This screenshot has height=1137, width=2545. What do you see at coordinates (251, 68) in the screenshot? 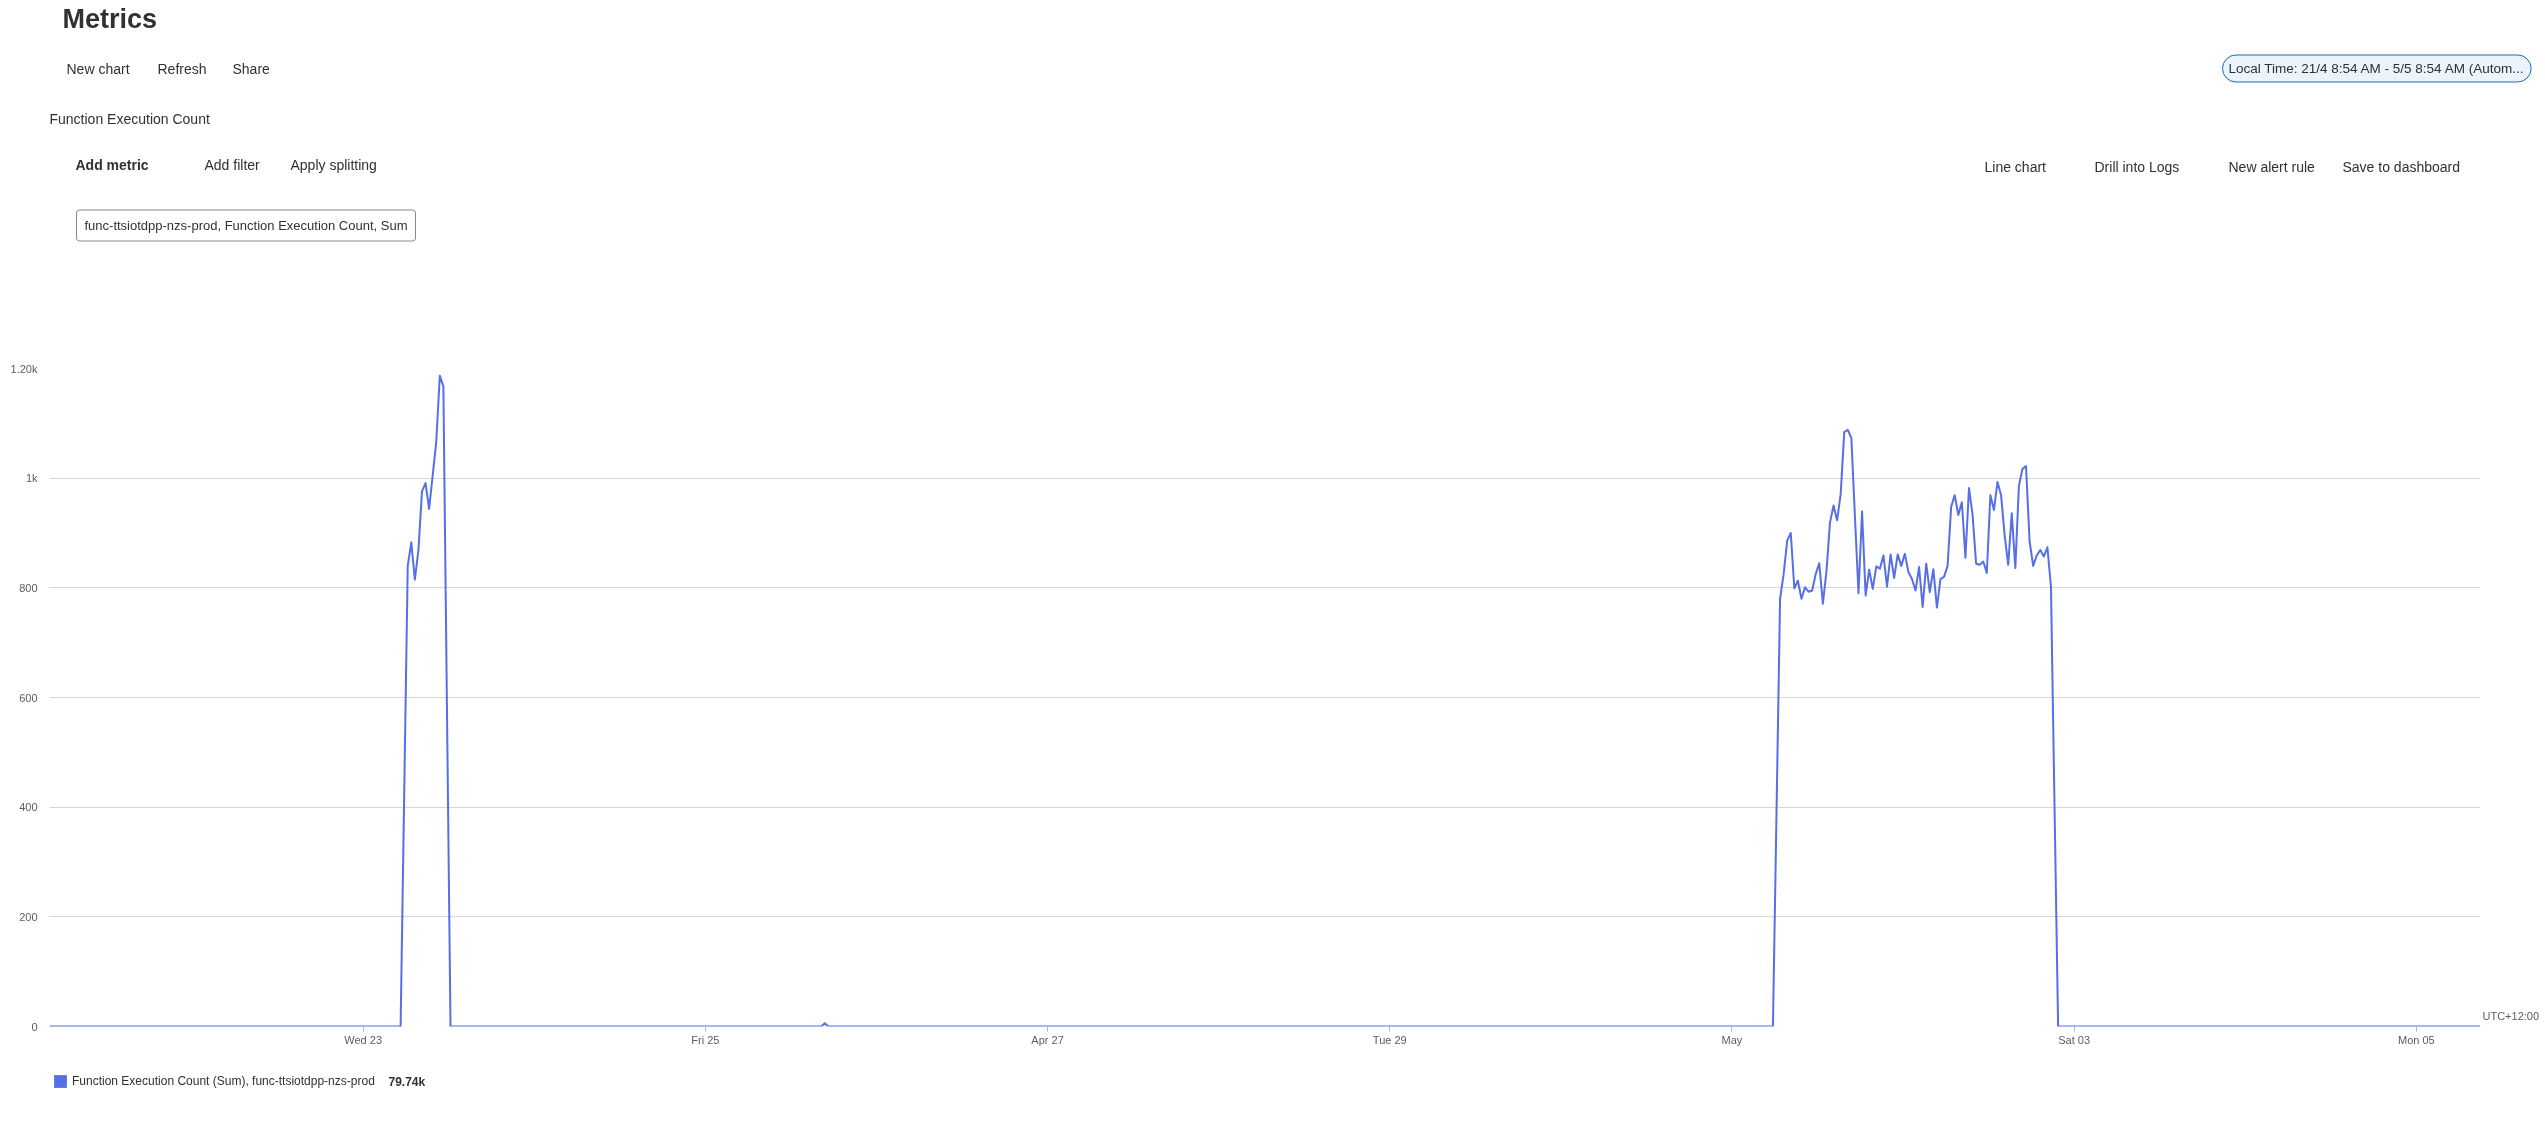
I see `text: Share` at bounding box center [251, 68].